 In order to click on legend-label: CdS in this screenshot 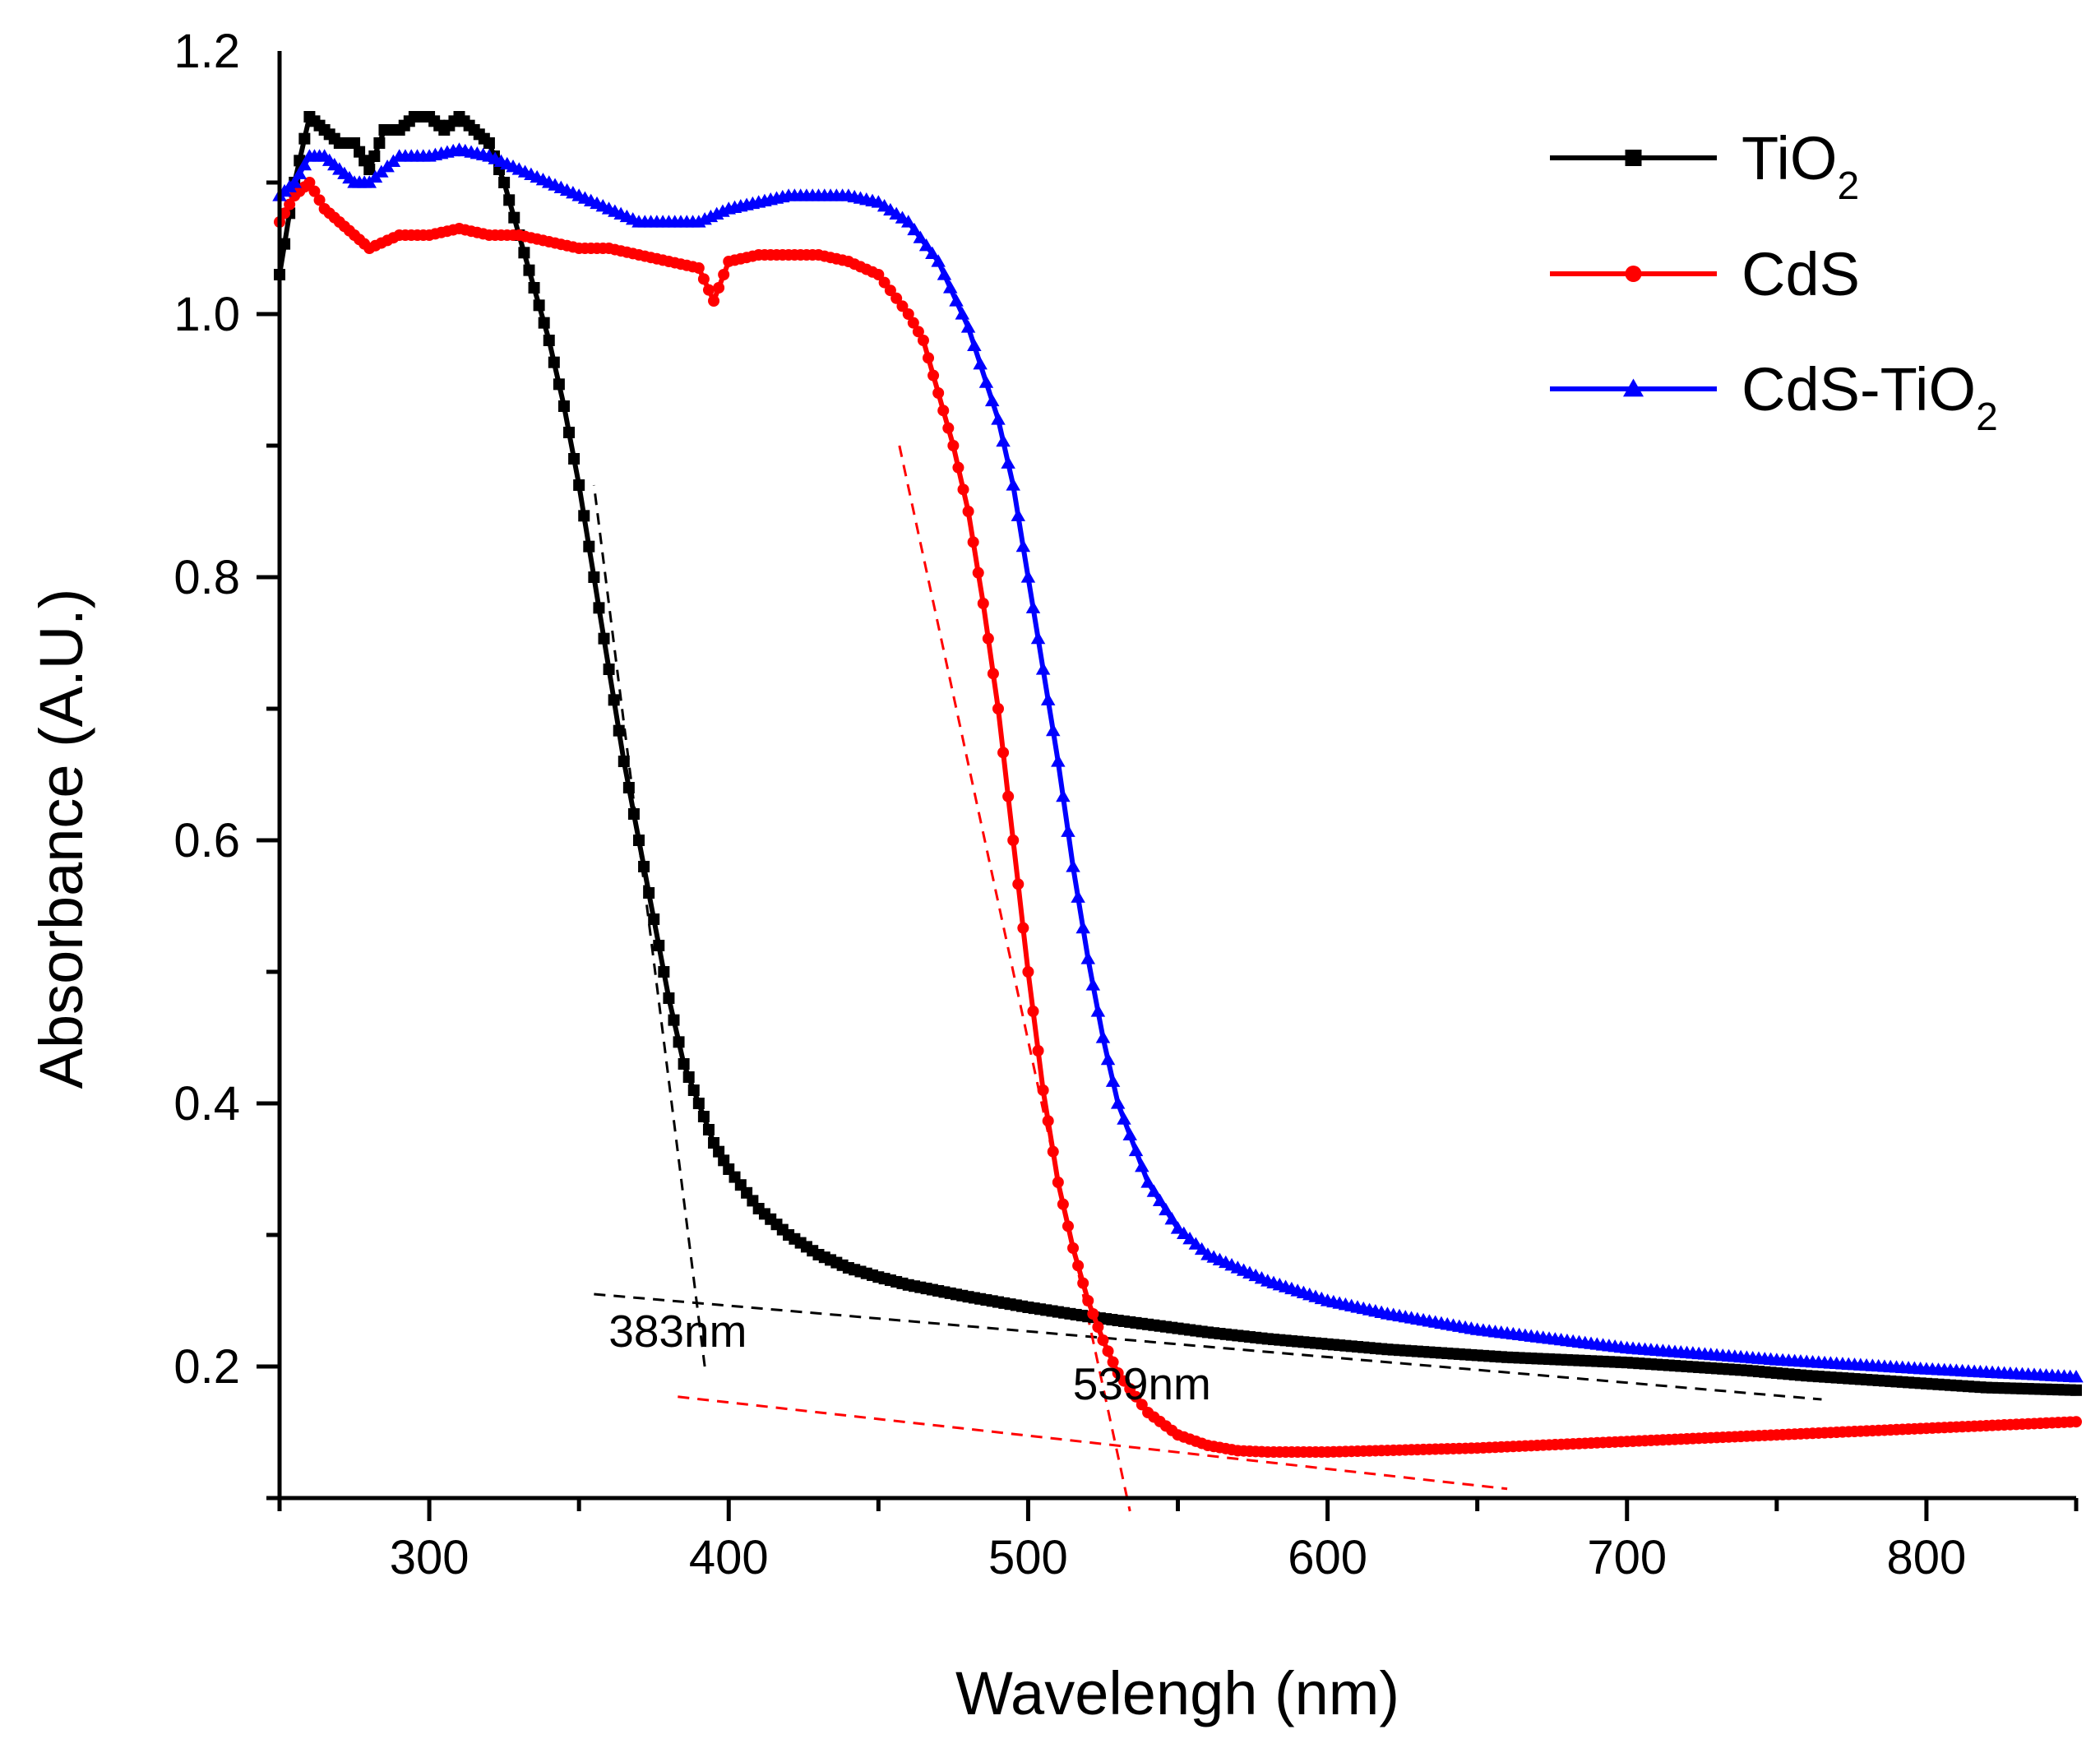, I will do `click(1801, 274)`.